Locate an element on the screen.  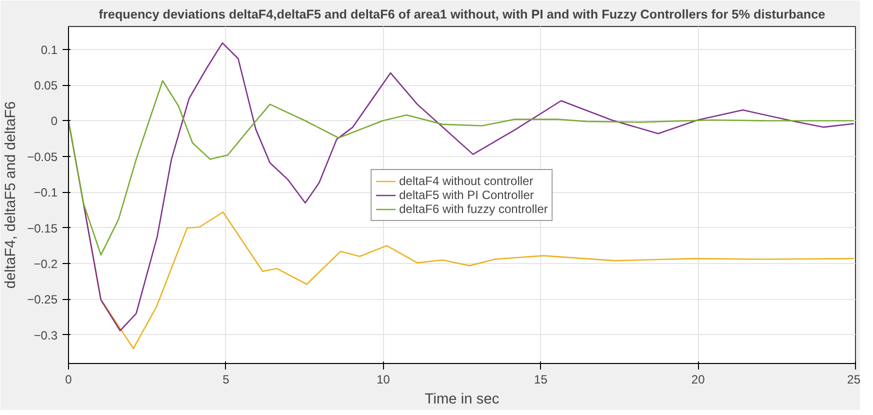
y-tick-label: −0.3 is located at coordinates (46, 335).